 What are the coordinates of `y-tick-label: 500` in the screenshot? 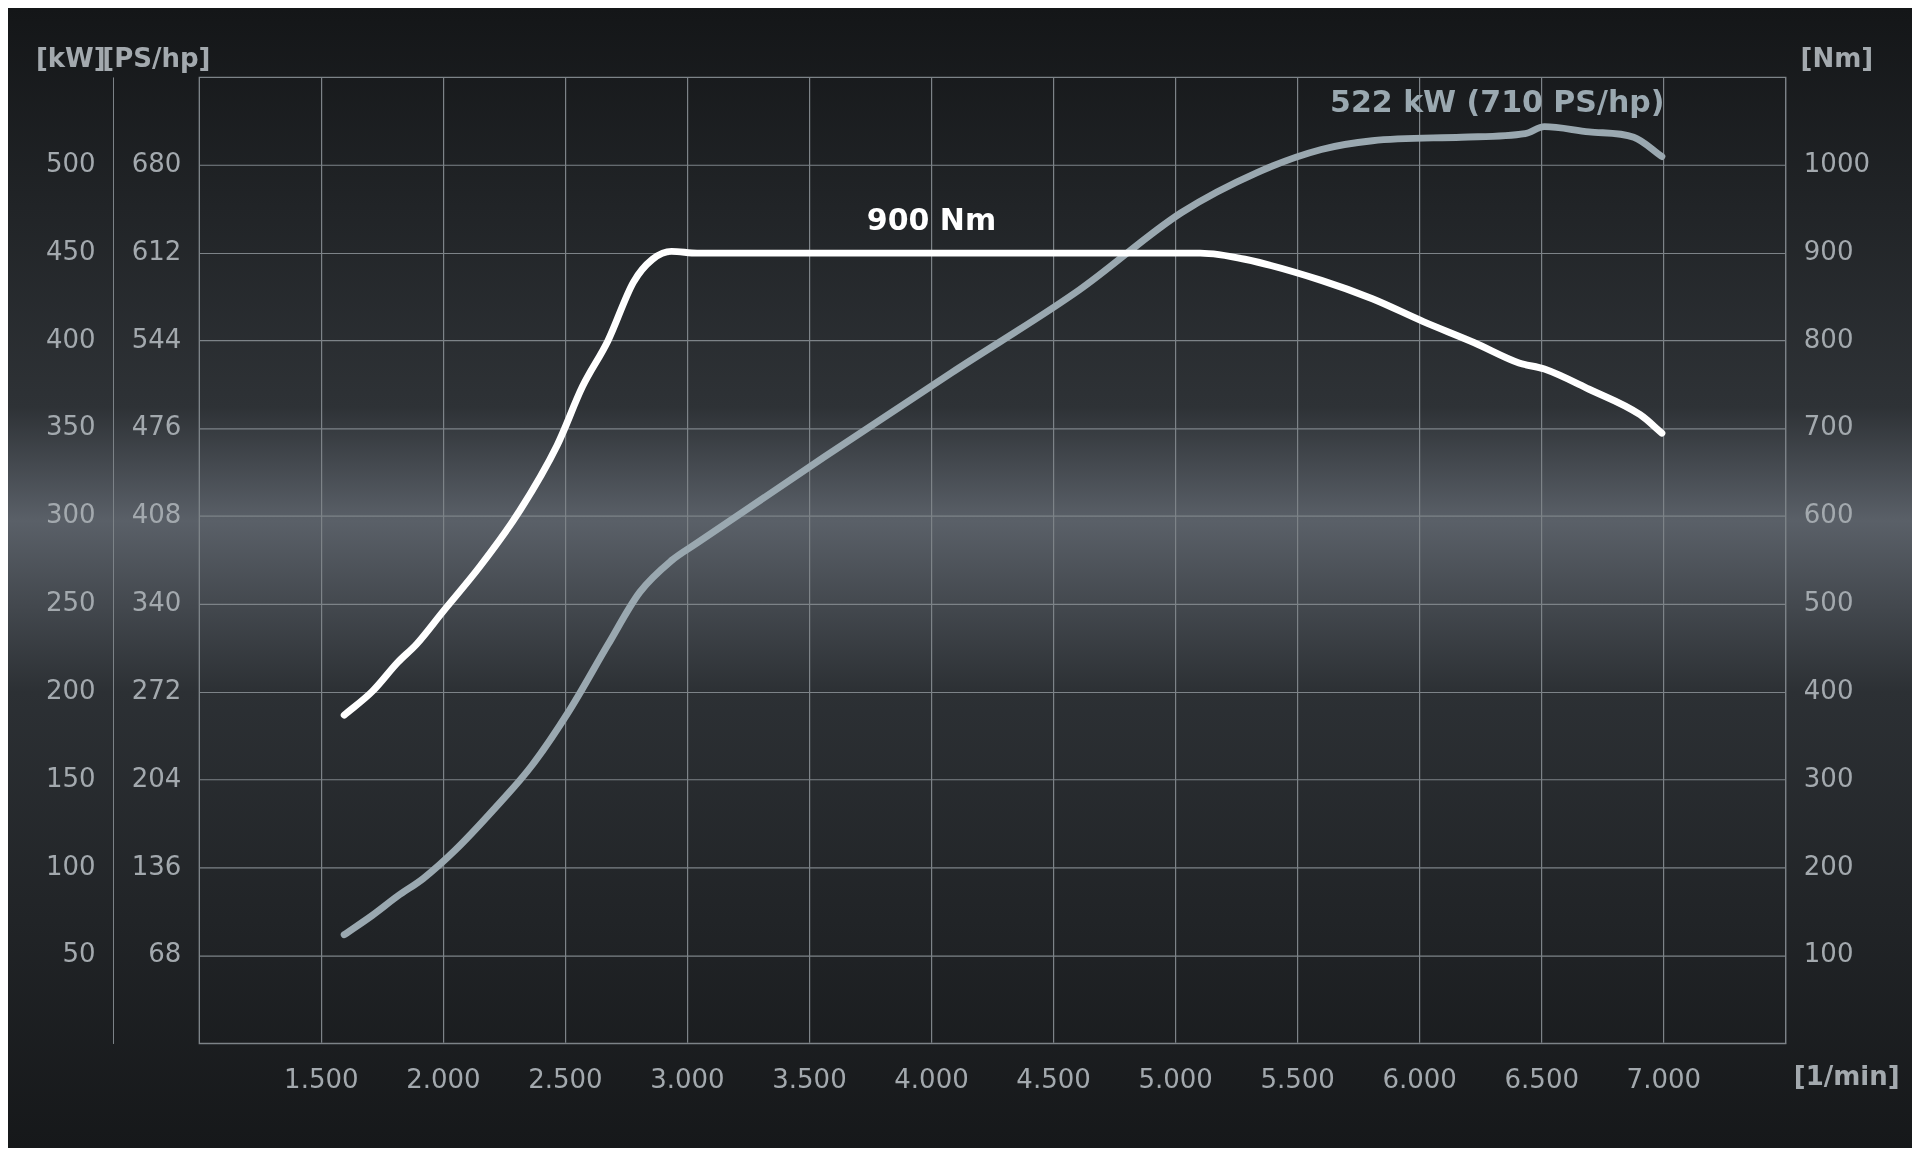 It's located at (71, 163).